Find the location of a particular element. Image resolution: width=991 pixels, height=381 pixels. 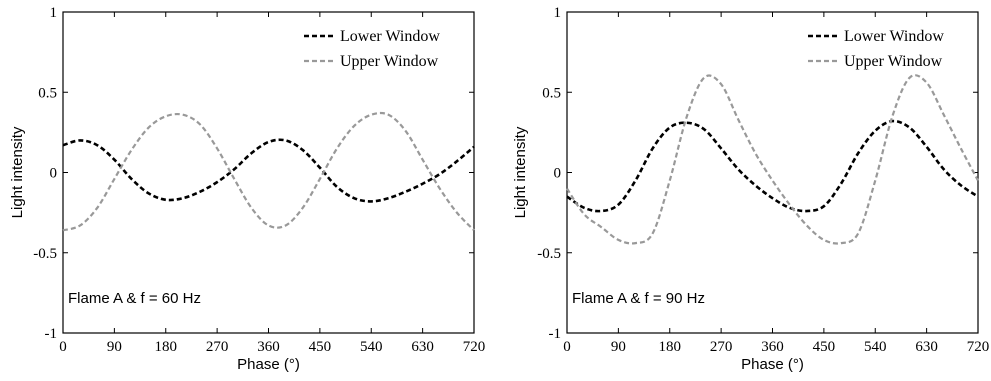

series-line-upper-window is located at coordinates (268, 171).